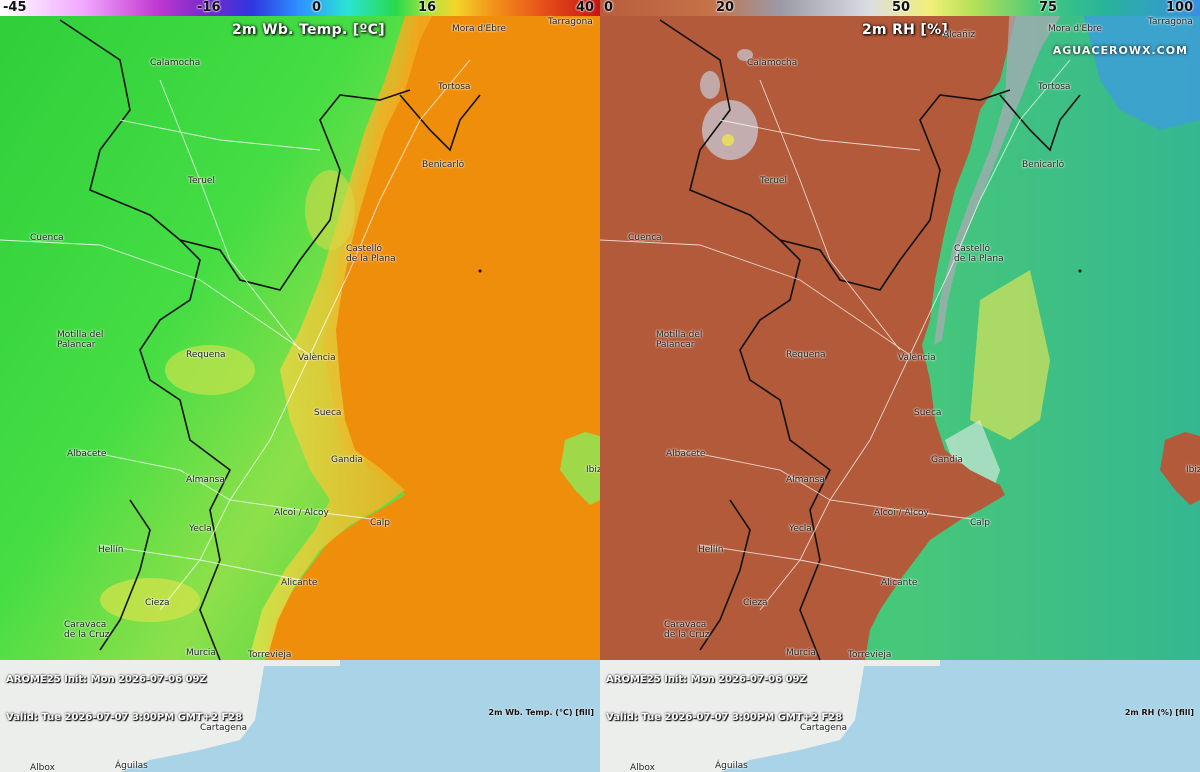 This screenshot has width=1200, height=772. What do you see at coordinates (959, 35) in the screenshot?
I see `city-label: Alcañiz` at bounding box center [959, 35].